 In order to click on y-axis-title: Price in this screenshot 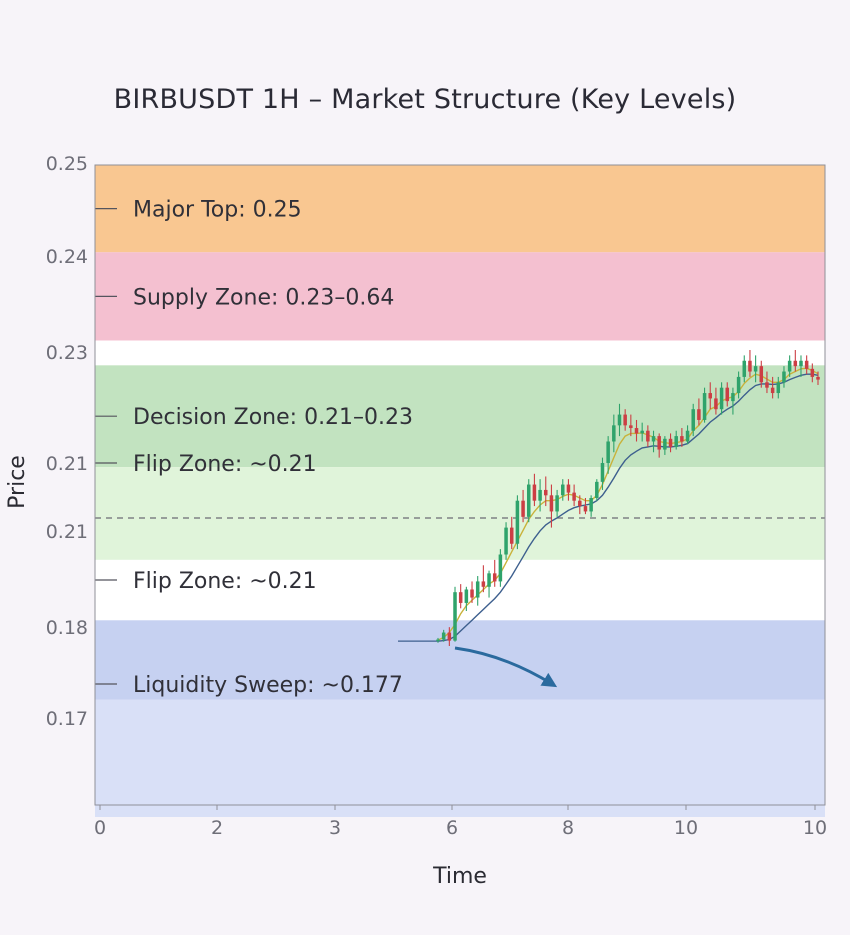, I will do `click(17, 482)`.